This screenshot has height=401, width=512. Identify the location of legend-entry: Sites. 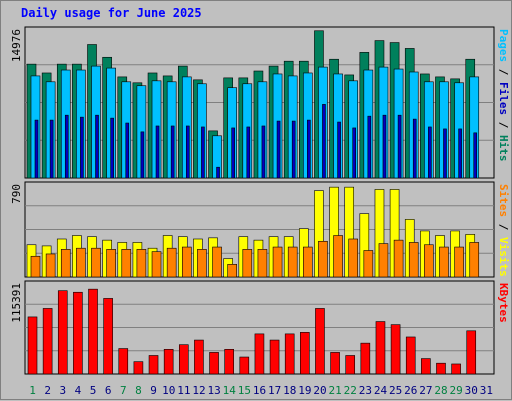
(503, 200).